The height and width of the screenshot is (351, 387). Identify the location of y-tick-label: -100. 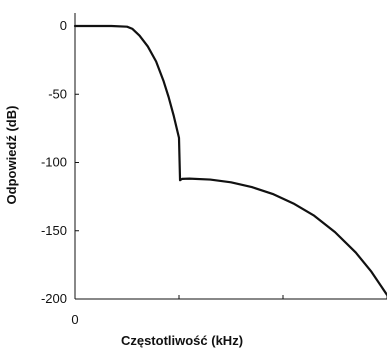
(54, 162).